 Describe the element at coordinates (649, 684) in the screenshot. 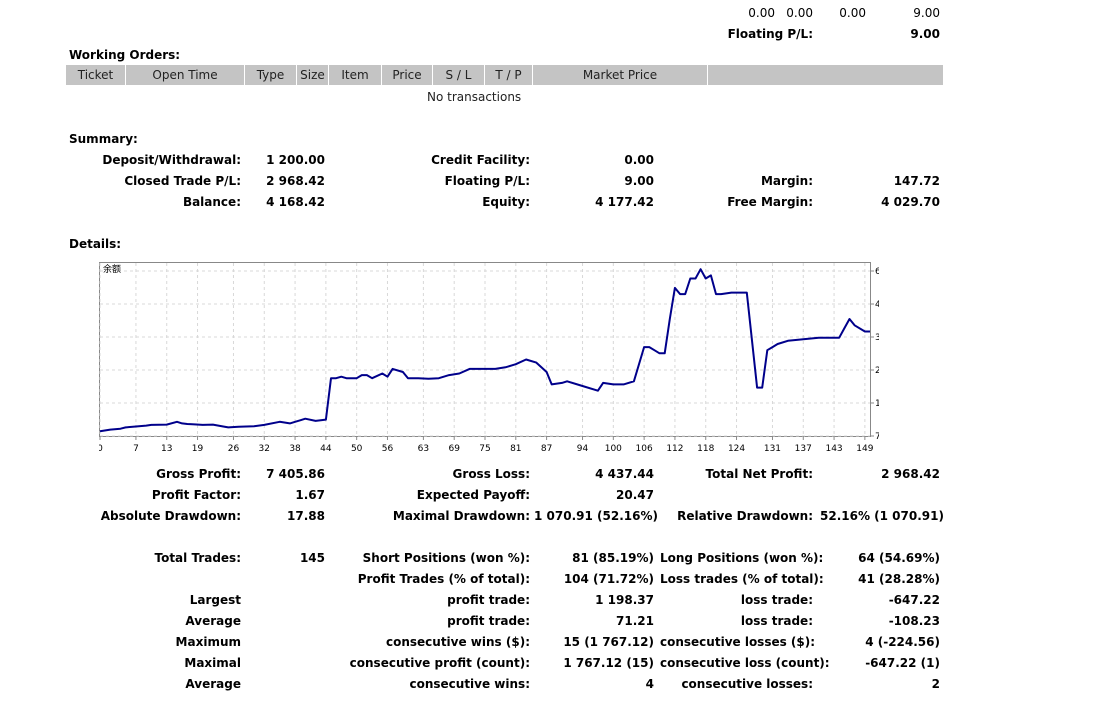

I see `stat-value: 4` at that location.